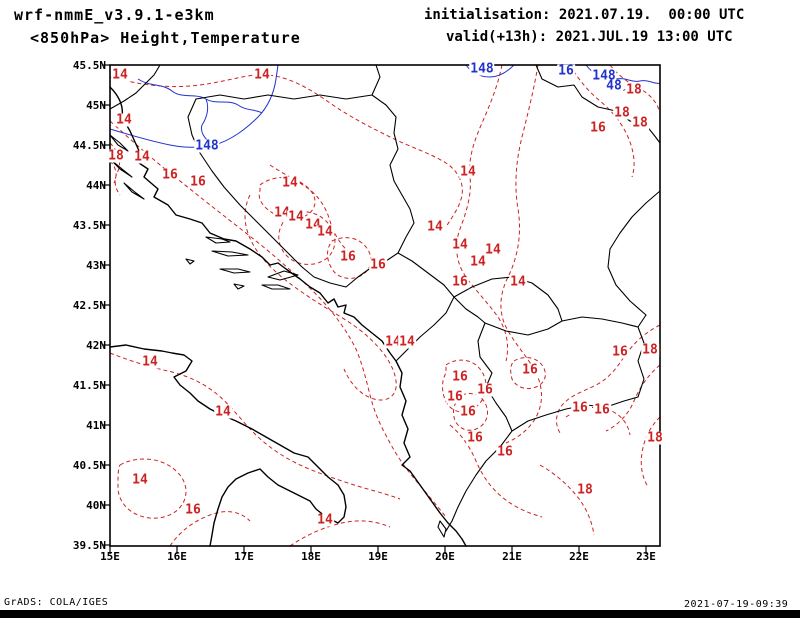 This screenshot has height=618, width=800. What do you see at coordinates (110, 556) in the screenshot?
I see `lon-tick-label: 15E` at bounding box center [110, 556].